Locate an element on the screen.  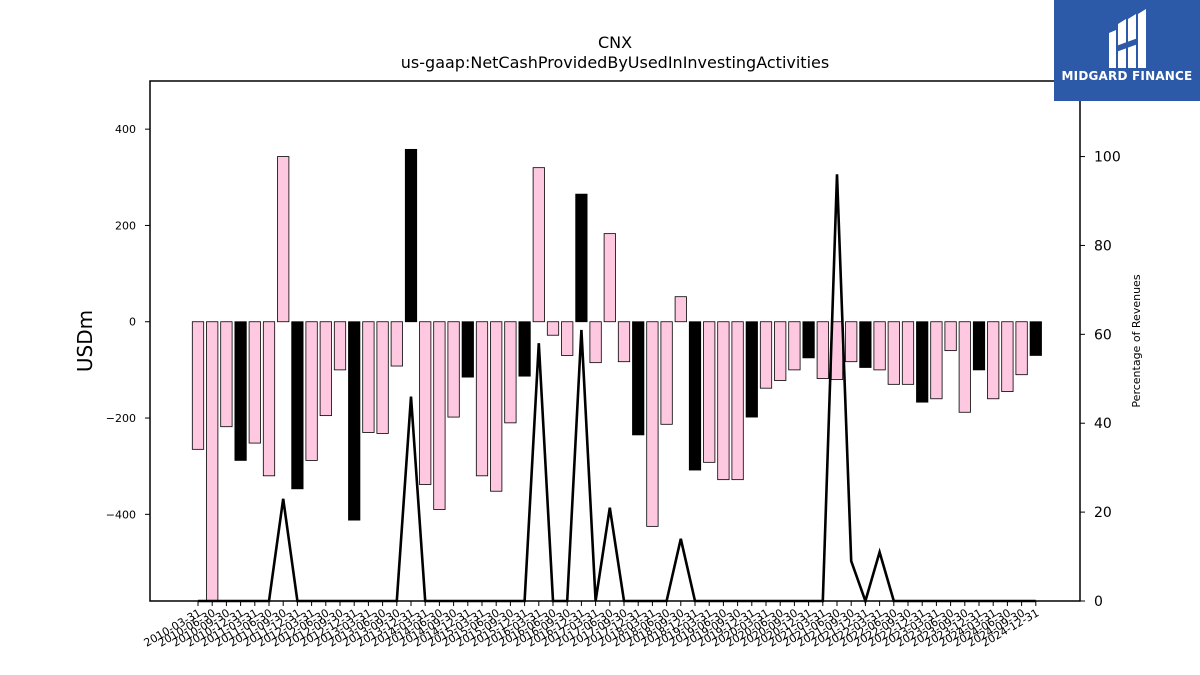
y2-tick-label: 20 is located at coordinates (1103, 513).